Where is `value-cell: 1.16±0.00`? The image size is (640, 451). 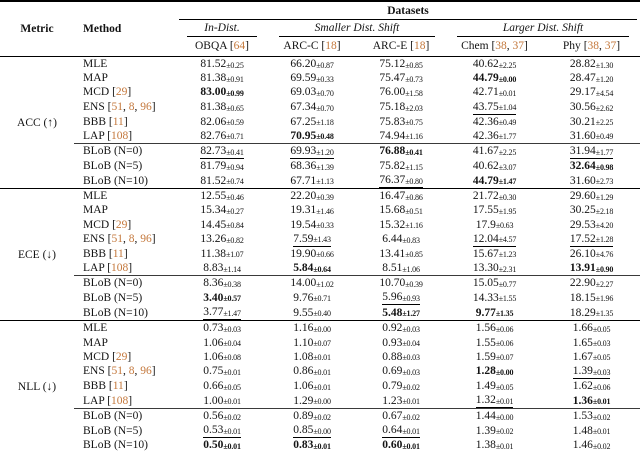 value-cell: 1.16±0.00 is located at coordinates (312, 328).